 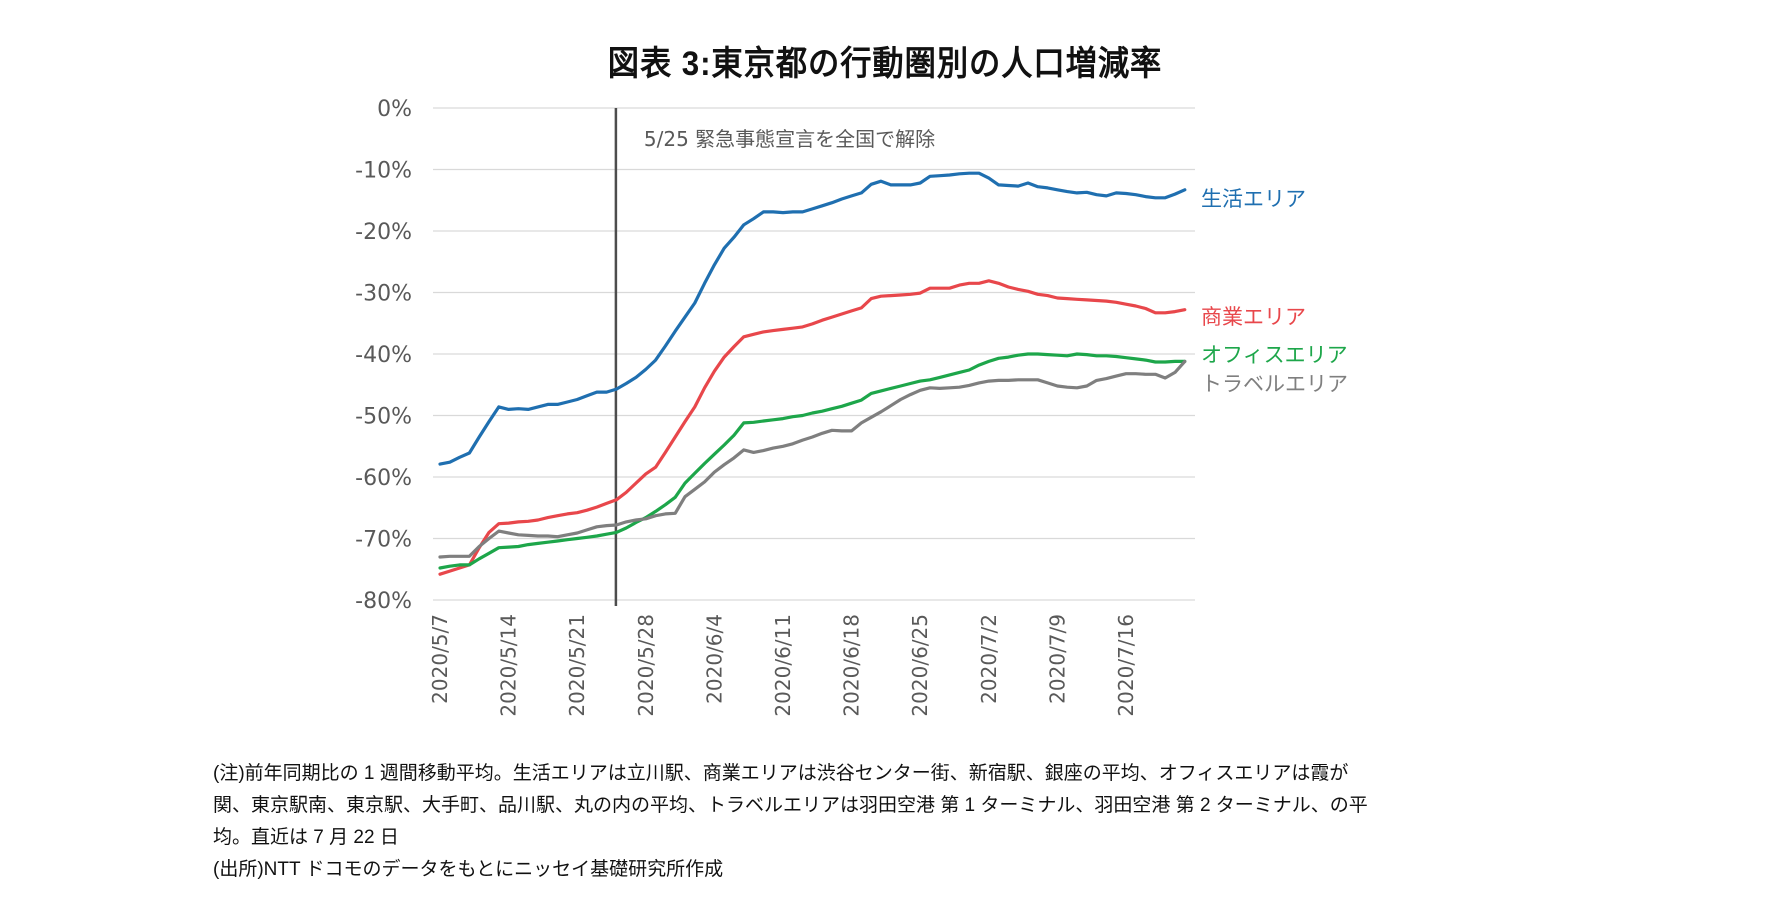 I want to click on x-tick-label: 2020/5/28, so click(x=646, y=665).